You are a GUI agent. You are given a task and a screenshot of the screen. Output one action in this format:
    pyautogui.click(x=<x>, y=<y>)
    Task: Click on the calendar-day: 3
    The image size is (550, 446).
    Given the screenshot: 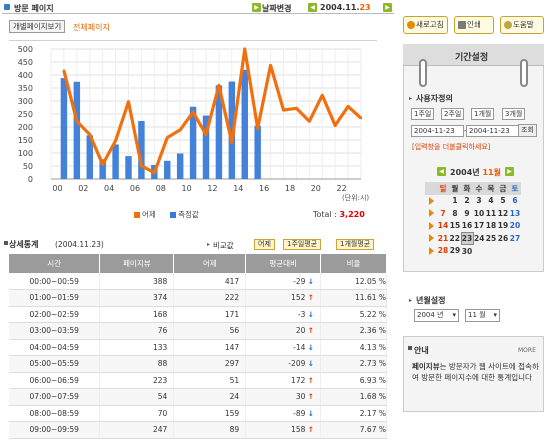 What is the action you would take?
    pyautogui.click(x=479, y=201)
    